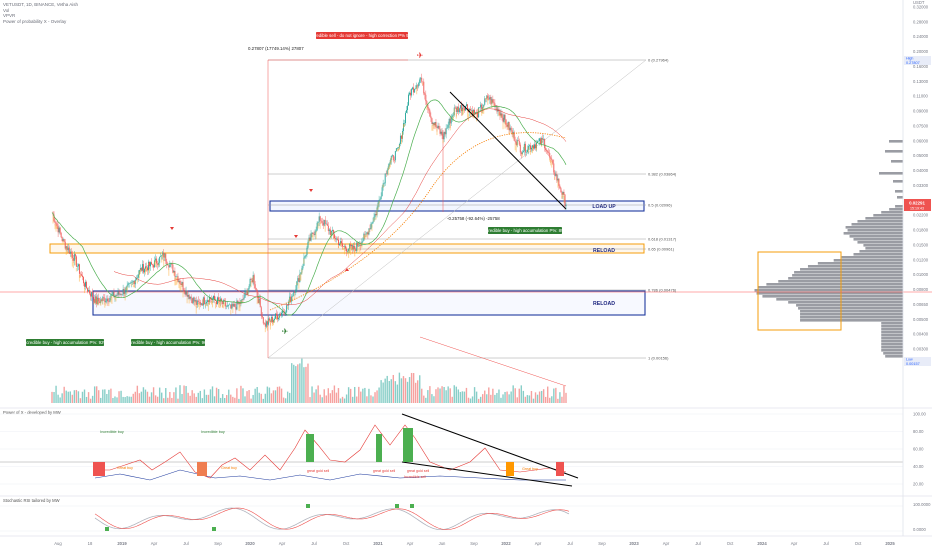  I want to click on stoch-tick-label: 0.0000, so click(919, 529).